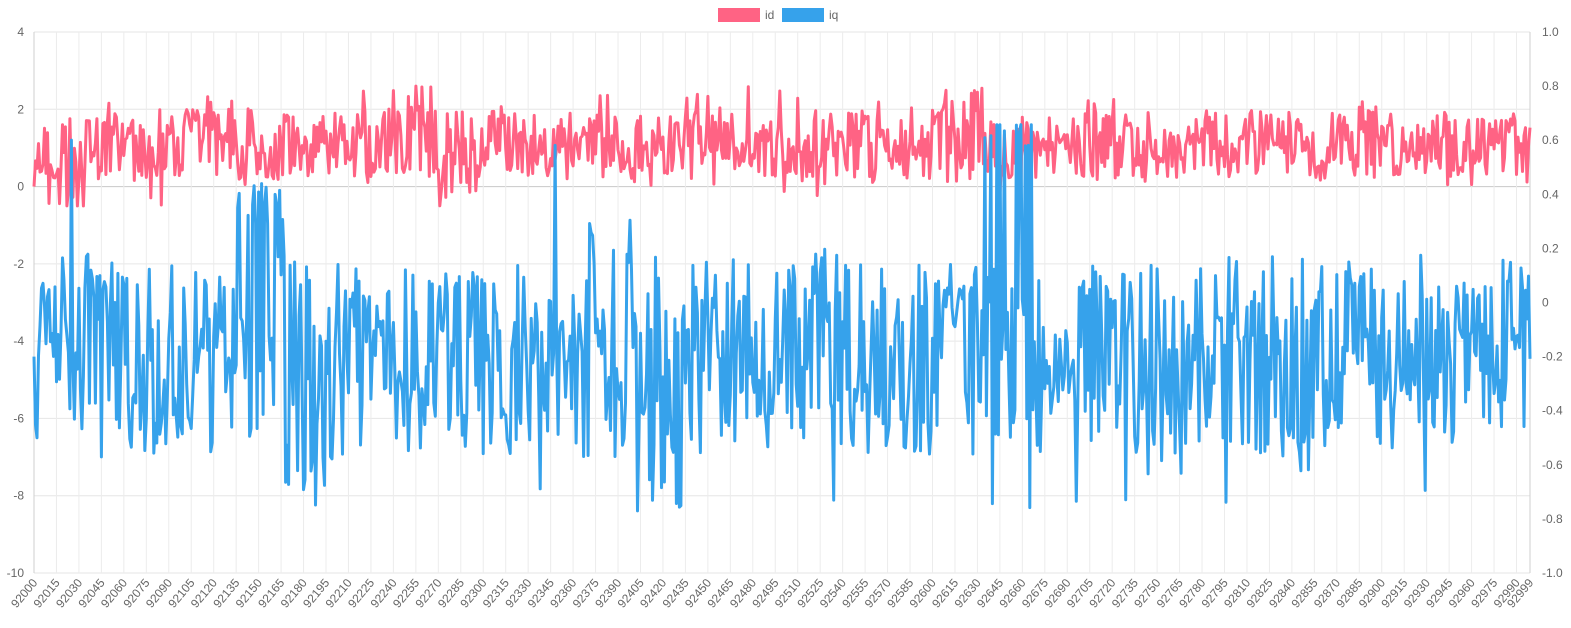  Describe the element at coordinates (18, 418) in the screenshot. I see `y-left-tick-label: -6` at that location.